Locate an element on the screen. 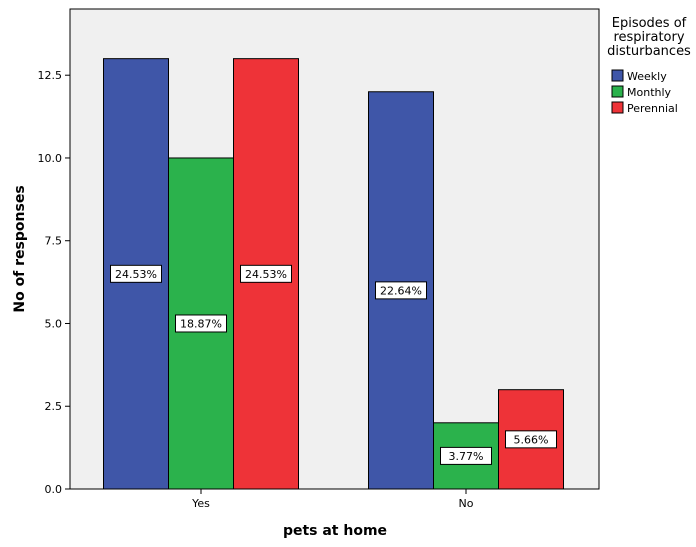 The image size is (696, 547). x-axis: Yes No is located at coordinates (332, 499).